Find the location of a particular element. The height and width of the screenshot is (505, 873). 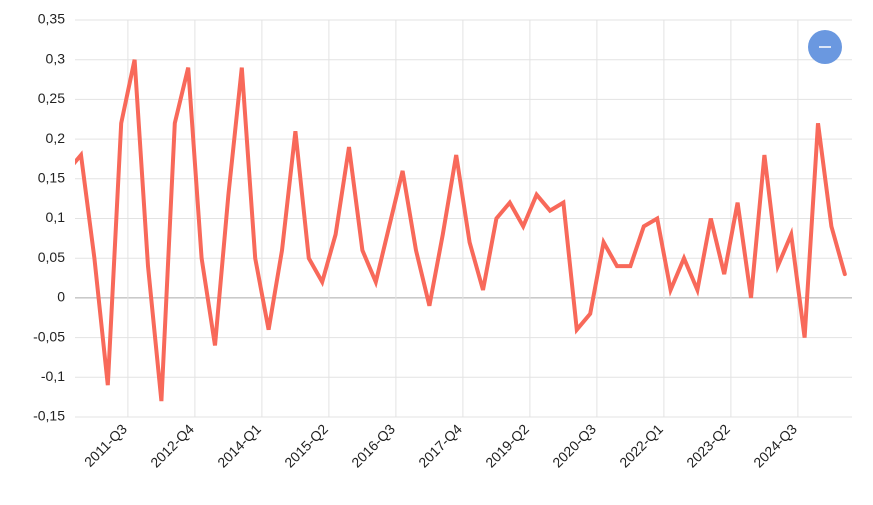

x-tick-label: 2017-Q4 is located at coordinates (440, 446).